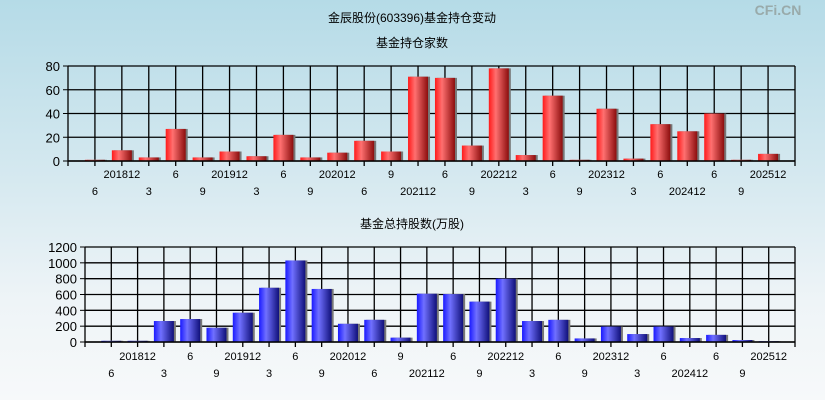  I want to click on y-tick-label: 20, so click(53, 137).